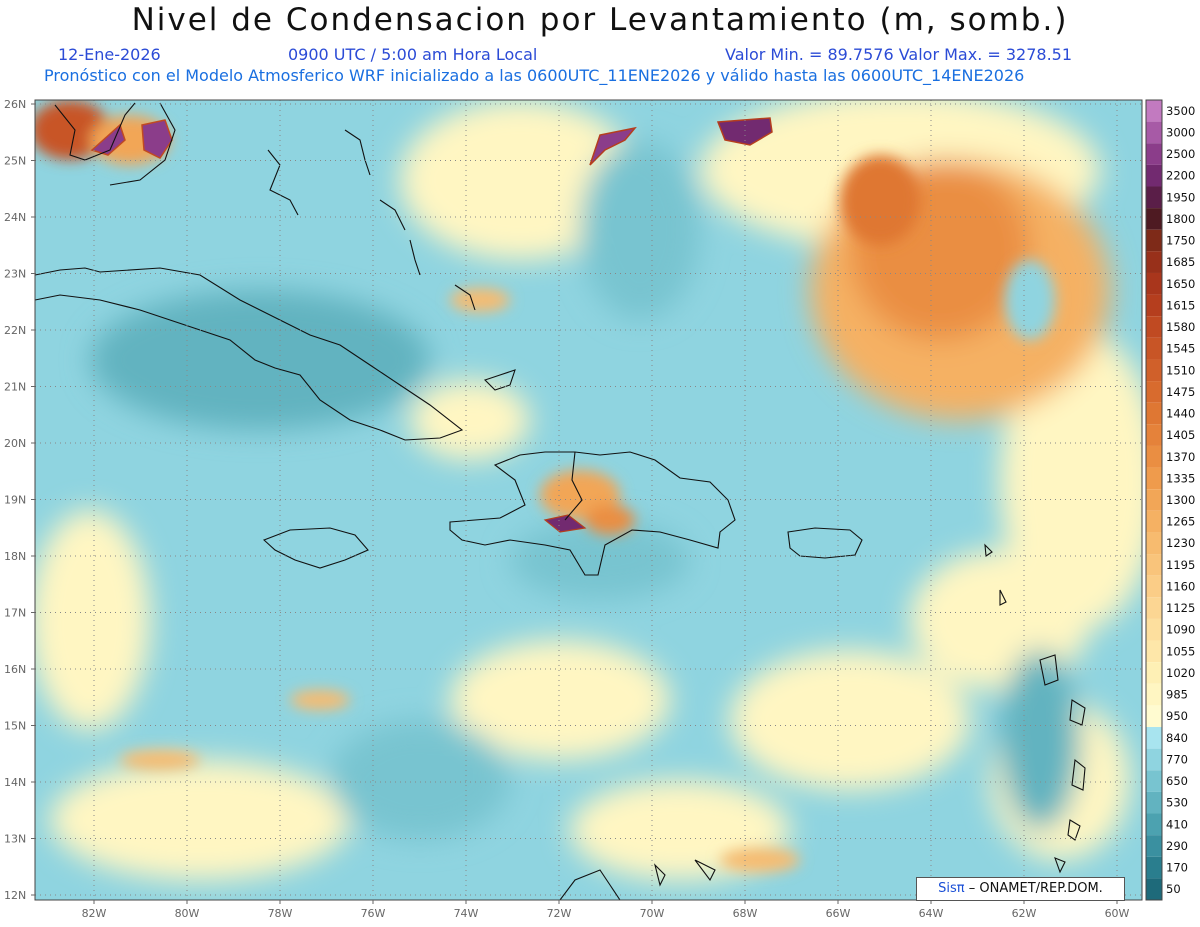 This screenshot has height=927, width=1200. Describe the element at coordinates (1180, 630) in the screenshot. I see `colorbar-label-1090: 1090` at that location.